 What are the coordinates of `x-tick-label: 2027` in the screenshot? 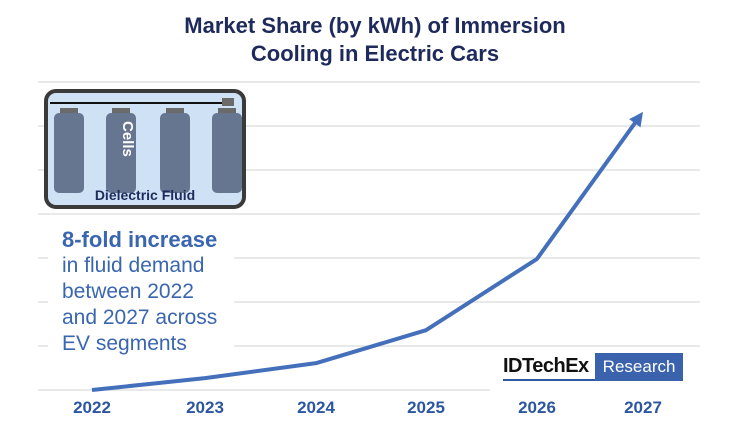 It's located at (643, 407).